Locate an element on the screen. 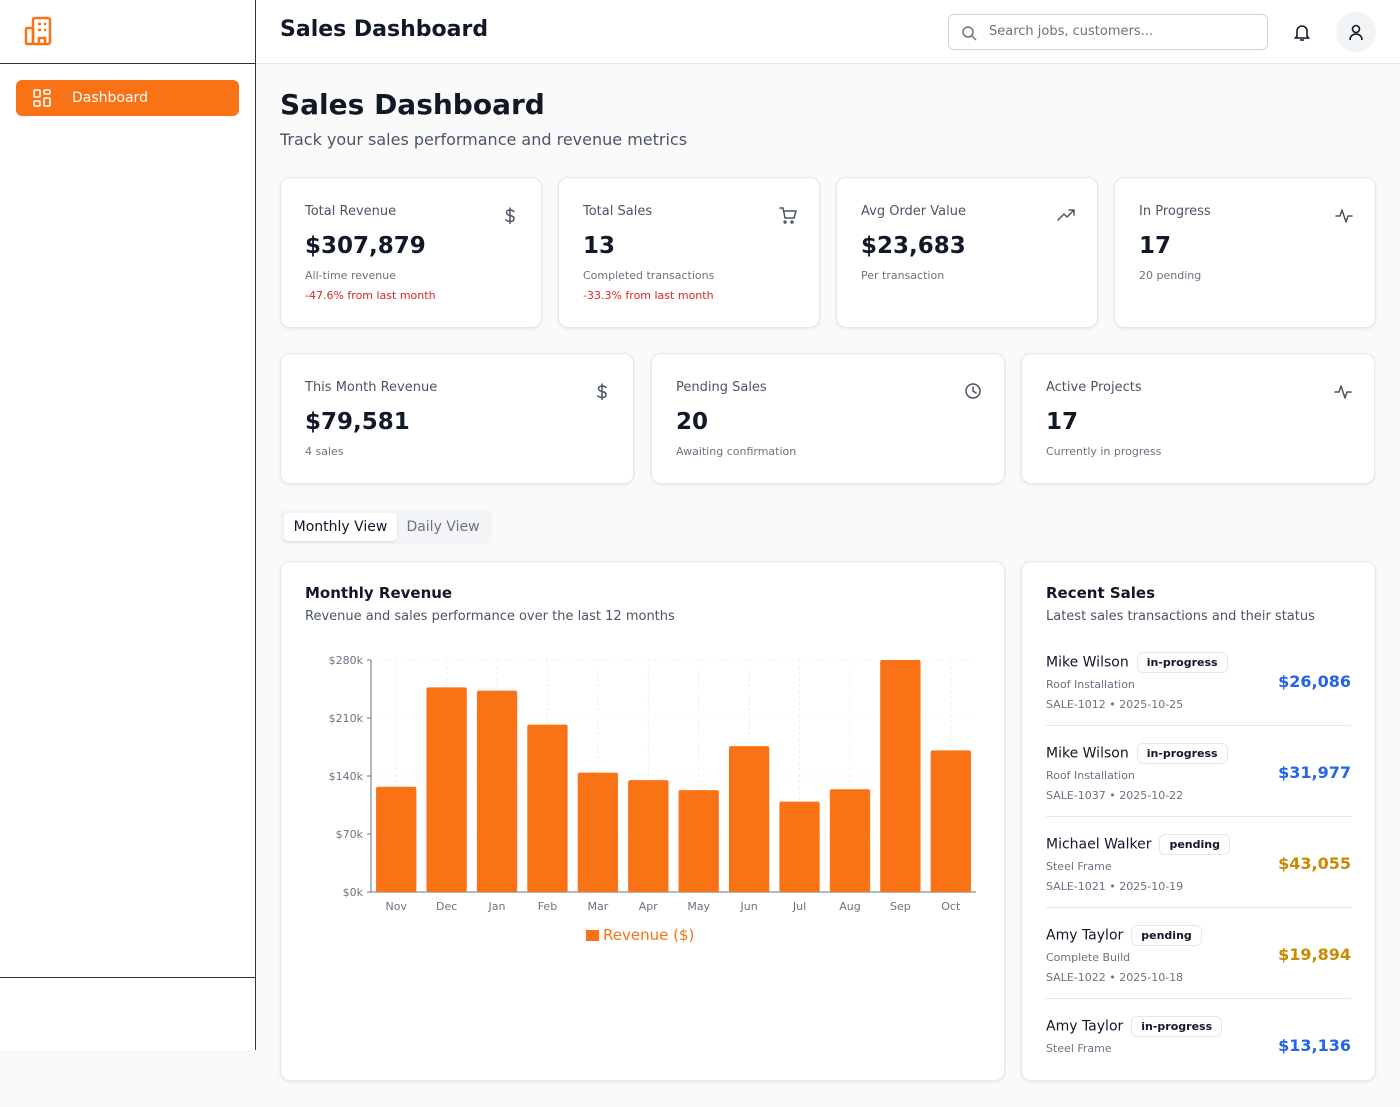 This screenshot has width=1400, height=1107. x-tick-label: Sep is located at coordinates (900, 906).